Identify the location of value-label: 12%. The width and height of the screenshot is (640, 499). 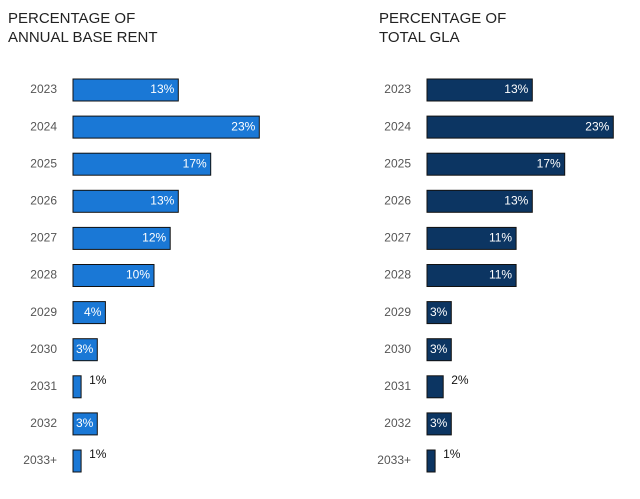
(154, 238).